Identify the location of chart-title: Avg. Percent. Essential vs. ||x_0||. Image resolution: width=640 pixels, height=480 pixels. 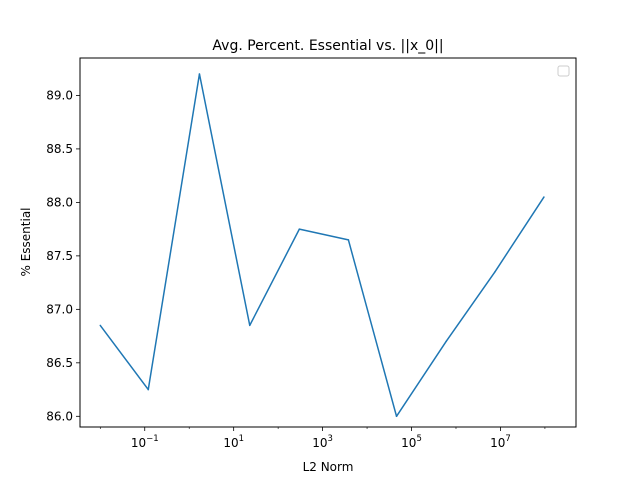
(327, 46).